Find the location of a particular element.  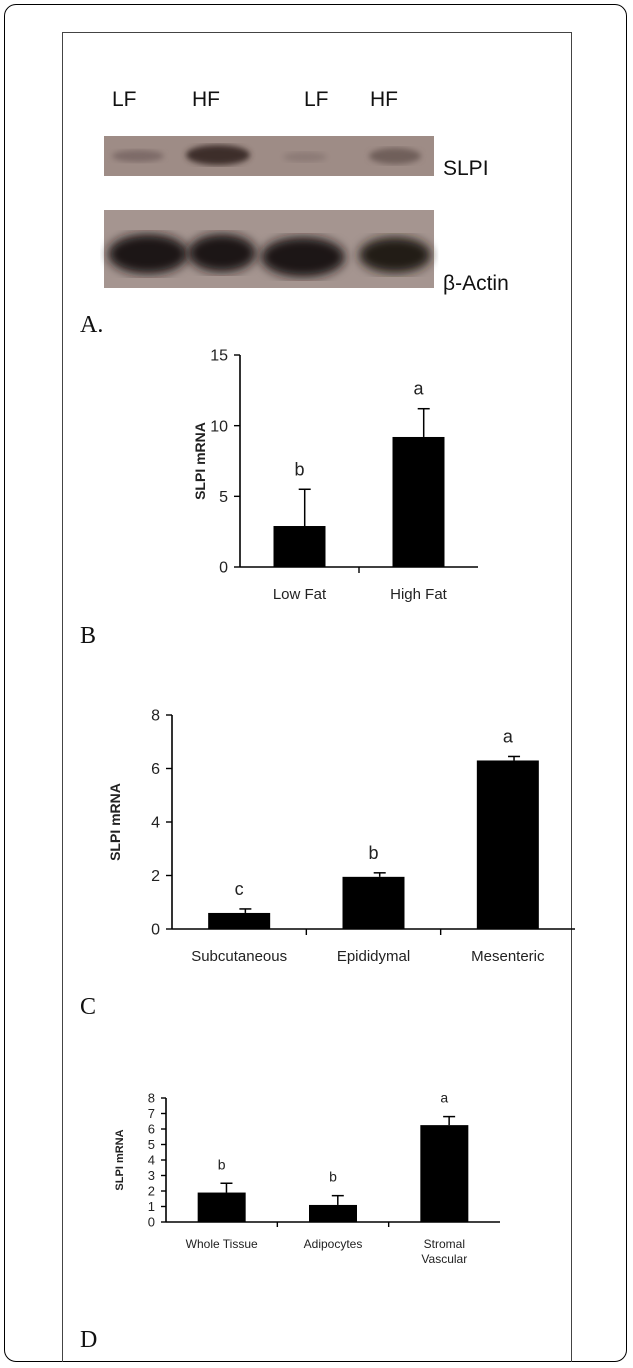

protein-label-actin: β-Actin is located at coordinates (476, 283).